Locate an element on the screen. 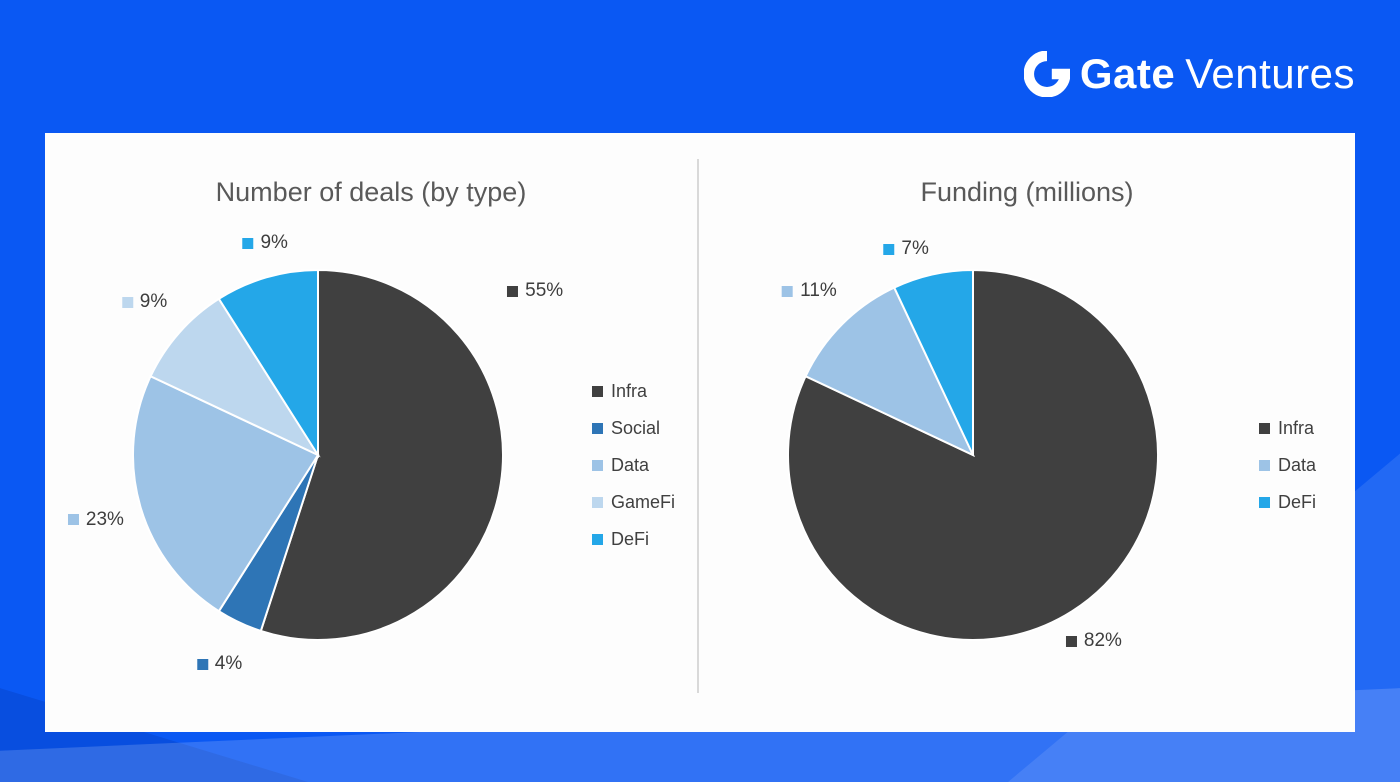 The height and width of the screenshot is (782, 1400). chart-title-funding: Funding (millions) is located at coordinates (1027, 192).